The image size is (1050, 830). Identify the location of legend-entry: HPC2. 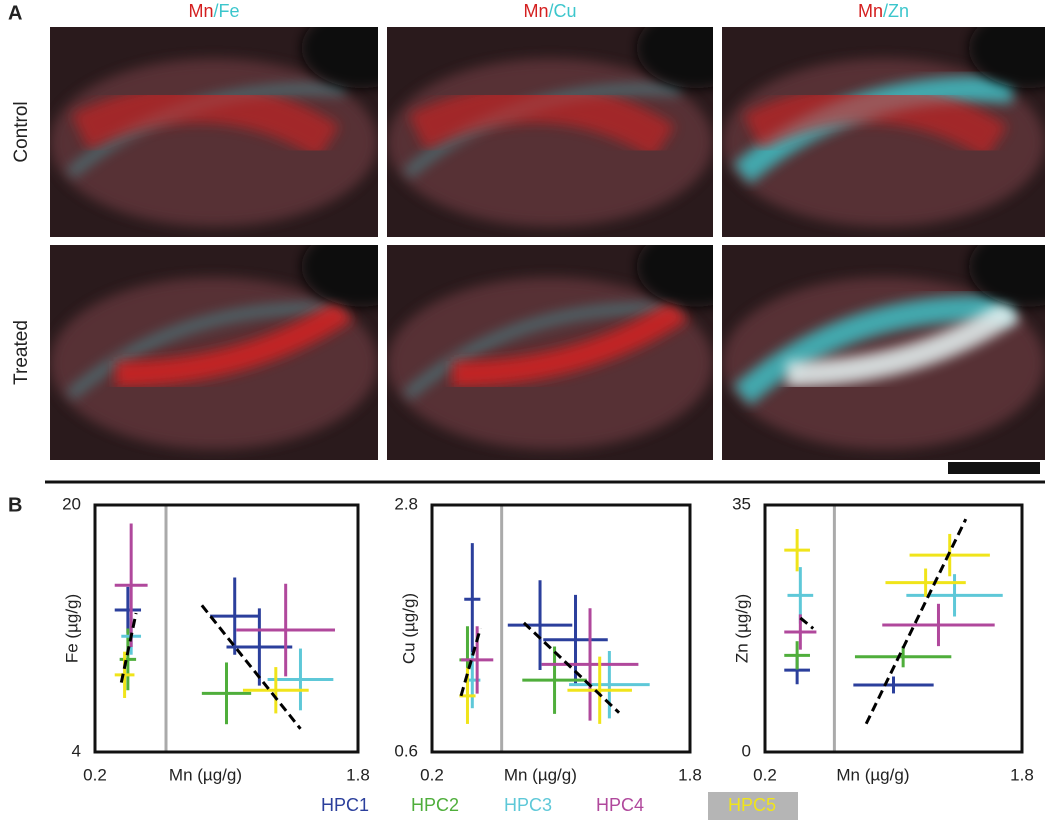
(435, 805).